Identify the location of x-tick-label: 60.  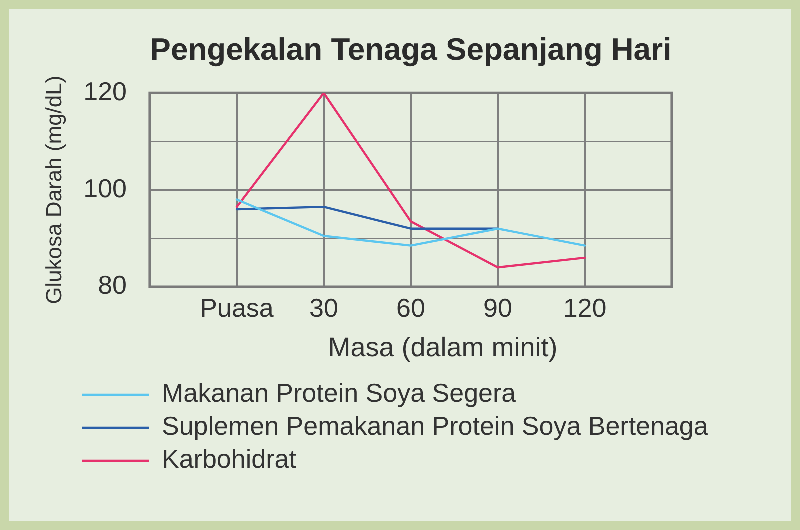
(411, 307).